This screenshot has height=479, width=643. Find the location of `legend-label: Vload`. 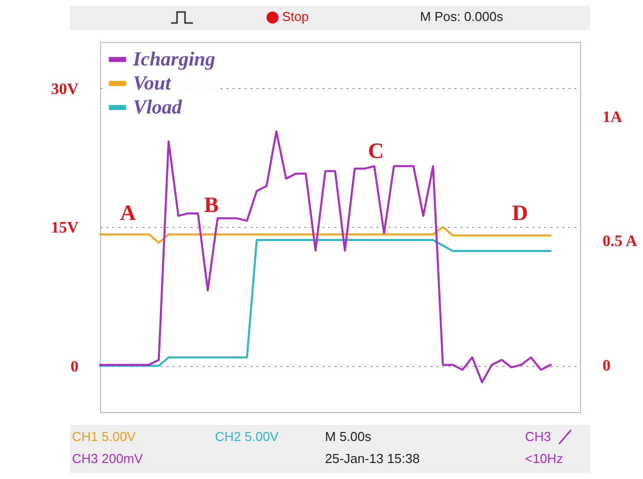

legend-label: Vload is located at coordinates (158, 107).